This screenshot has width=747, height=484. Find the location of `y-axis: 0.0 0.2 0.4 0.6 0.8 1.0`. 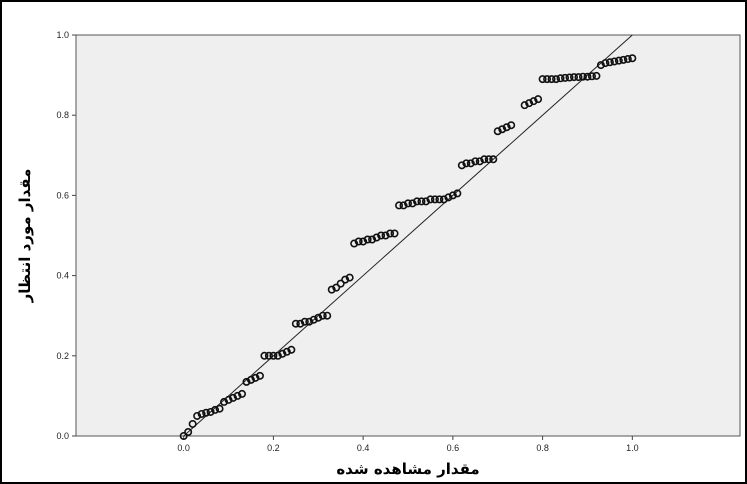

y-axis: 0.0 0.2 0.4 0.6 0.8 1.0 is located at coordinates (66, 235).